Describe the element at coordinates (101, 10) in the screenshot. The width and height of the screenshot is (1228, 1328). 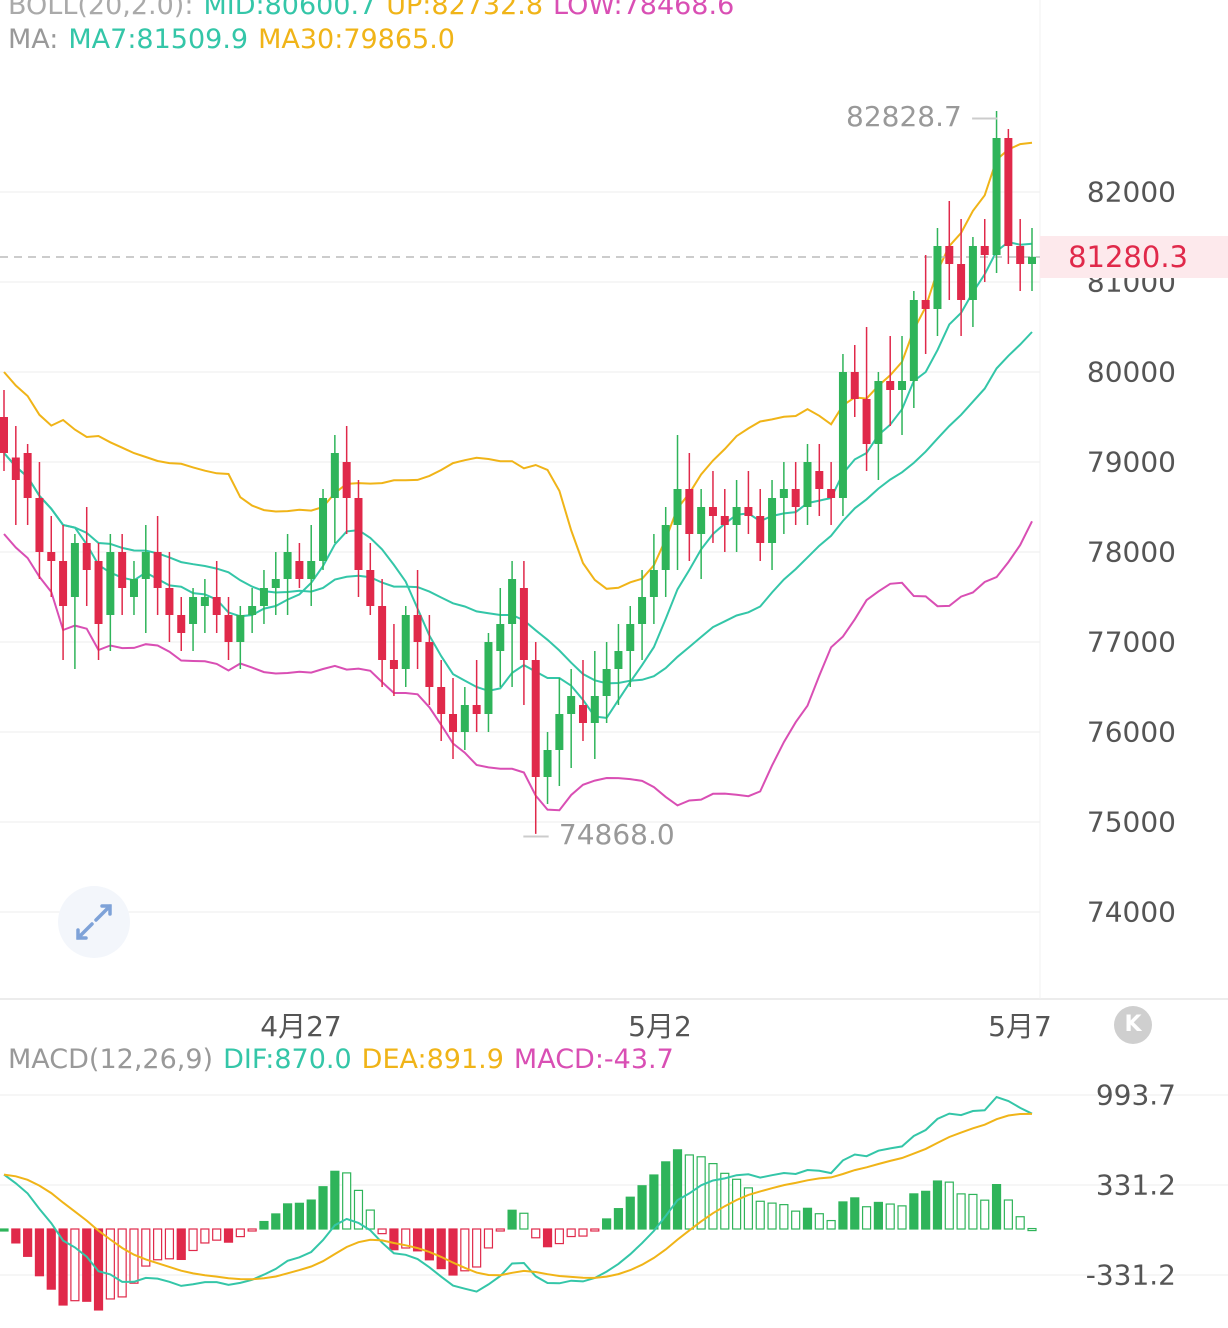
I see `boll-name: BOLL(20,2.0):` at that location.